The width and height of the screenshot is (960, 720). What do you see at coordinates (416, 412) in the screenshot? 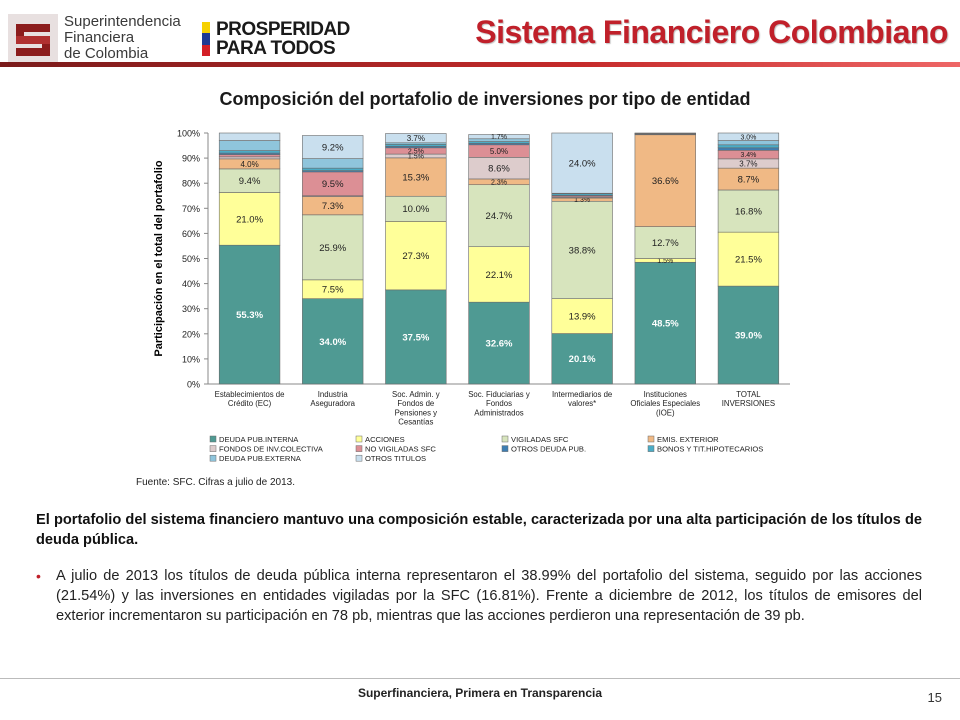
I see `category-label: Pensiones y` at bounding box center [416, 412].